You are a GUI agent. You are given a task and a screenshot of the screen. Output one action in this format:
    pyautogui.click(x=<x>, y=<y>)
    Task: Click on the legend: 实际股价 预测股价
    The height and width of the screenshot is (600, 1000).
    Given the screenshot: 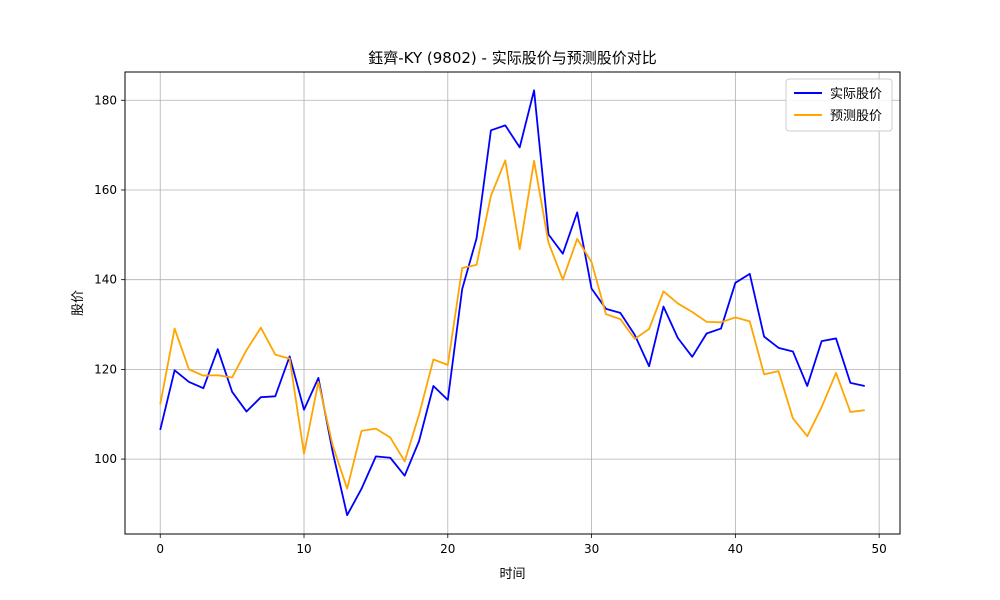 What is the action you would take?
    pyautogui.click(x=839, y=105)
    